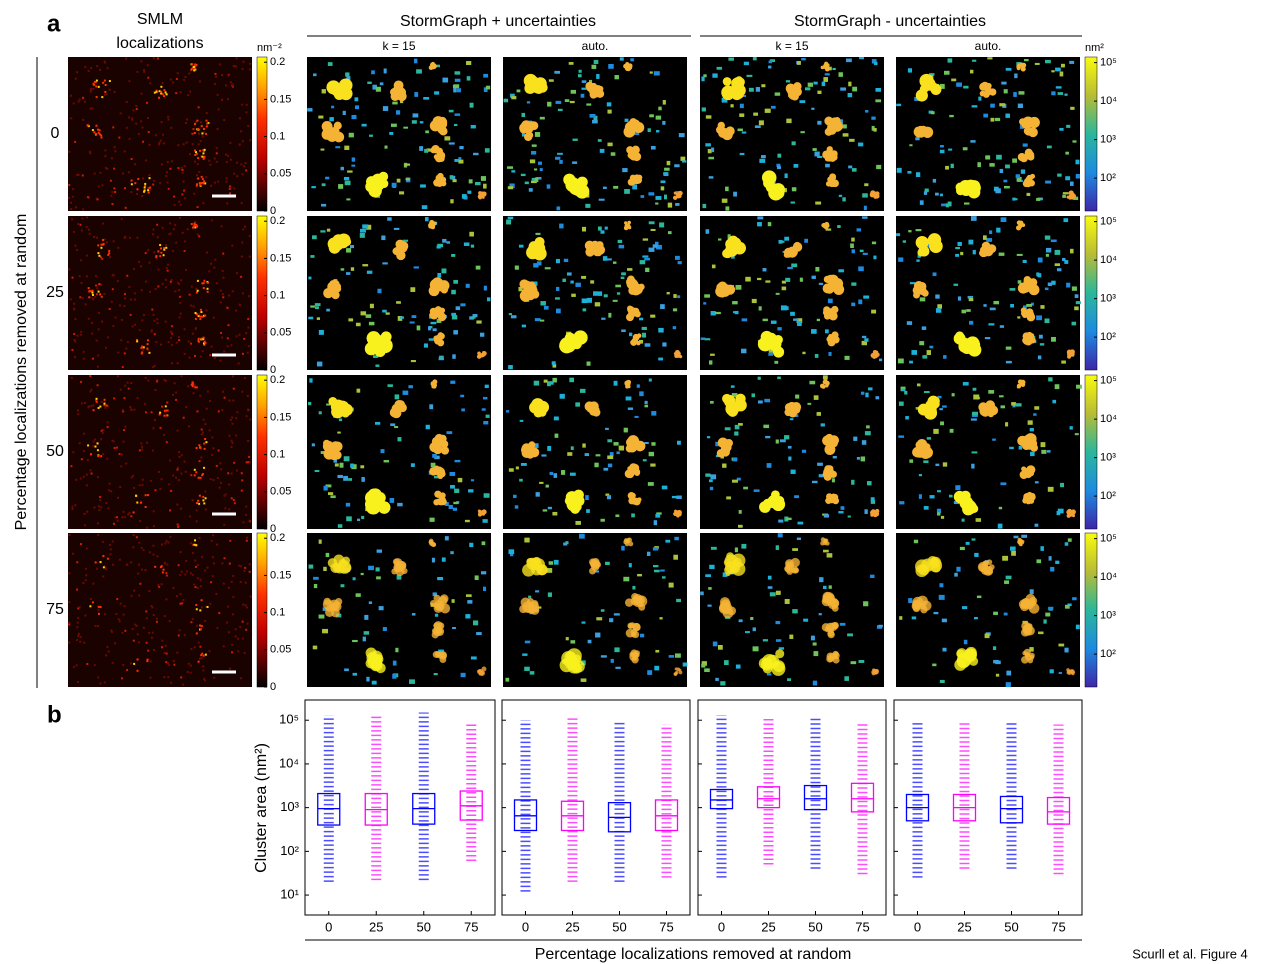 The height and width of the screenshot is (964, 1262). Describe the element at coordinates (1108, 260) in the screenshot. I see `colorbar-tick-label: 10⁴` at that location.